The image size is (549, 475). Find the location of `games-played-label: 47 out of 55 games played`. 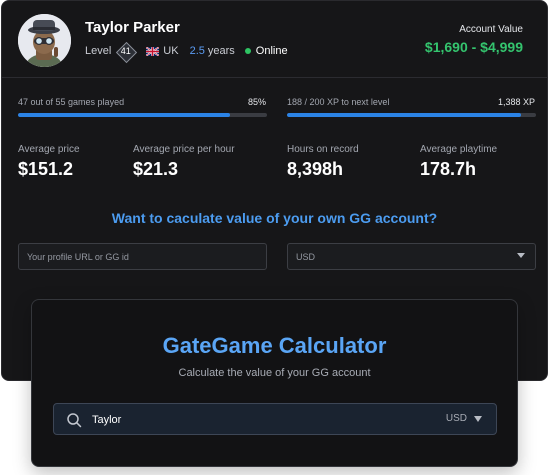

games-played-label: 47 out of 55 games played is located at coordinates (71, 102).